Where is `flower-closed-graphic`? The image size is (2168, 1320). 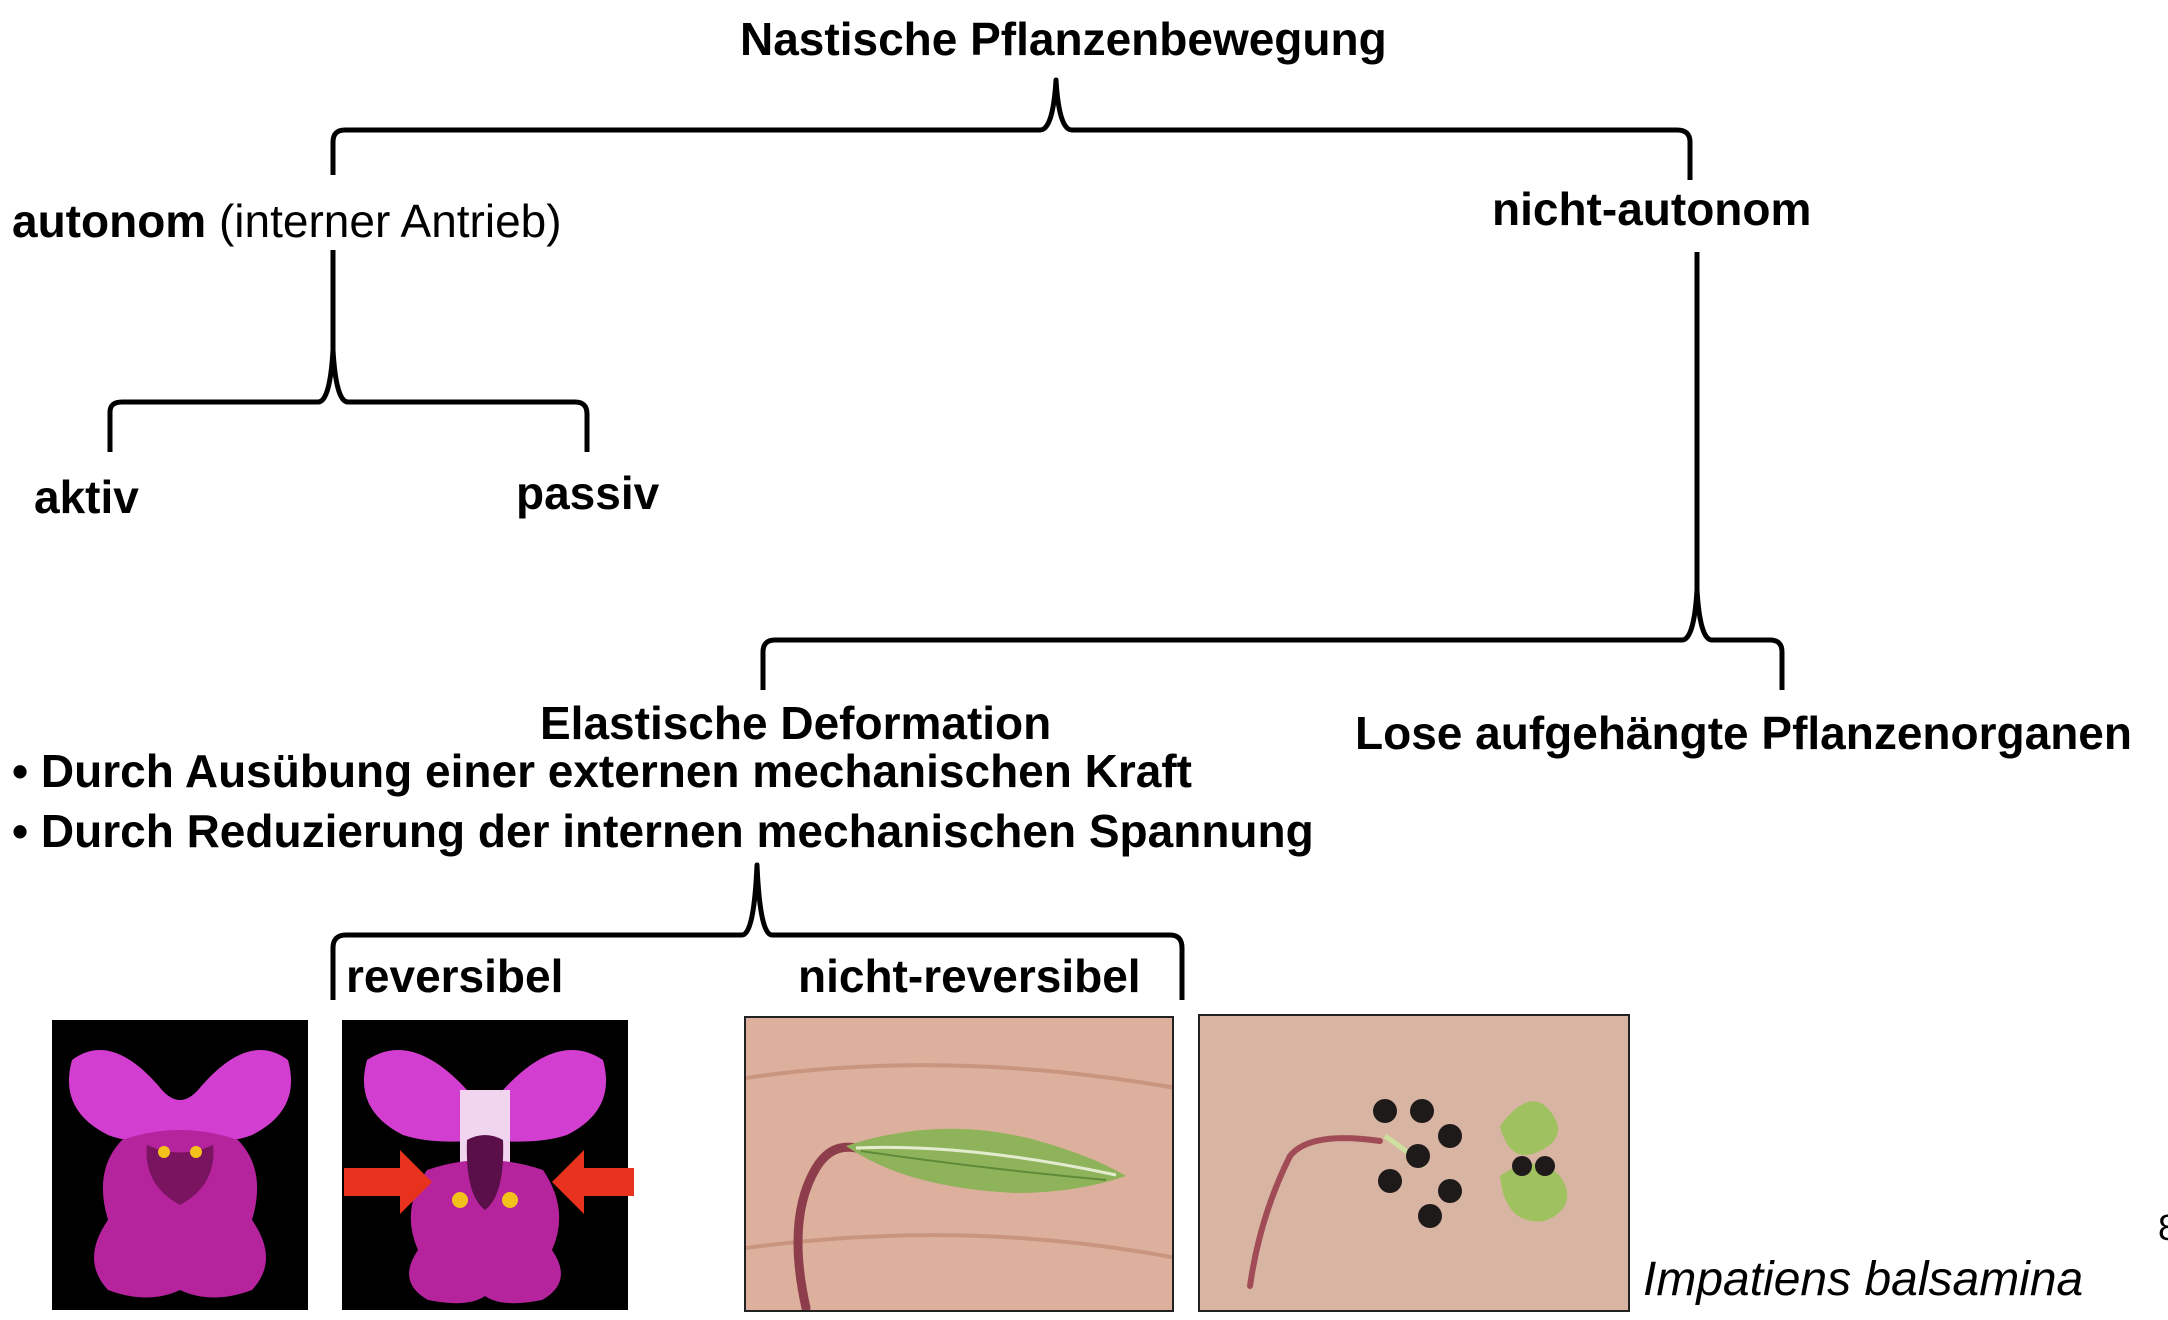
flower-closed-graphic is located at coordinates (180, 1174).